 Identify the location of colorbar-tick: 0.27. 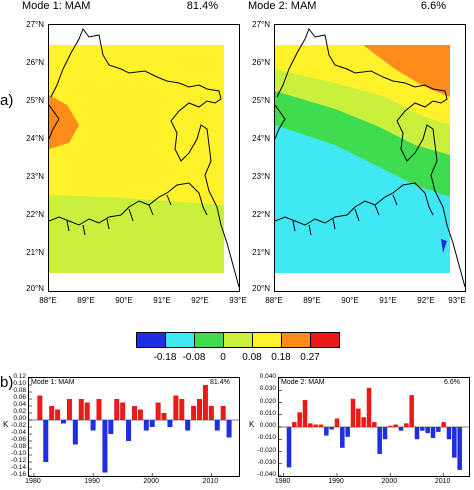
(310, 357).